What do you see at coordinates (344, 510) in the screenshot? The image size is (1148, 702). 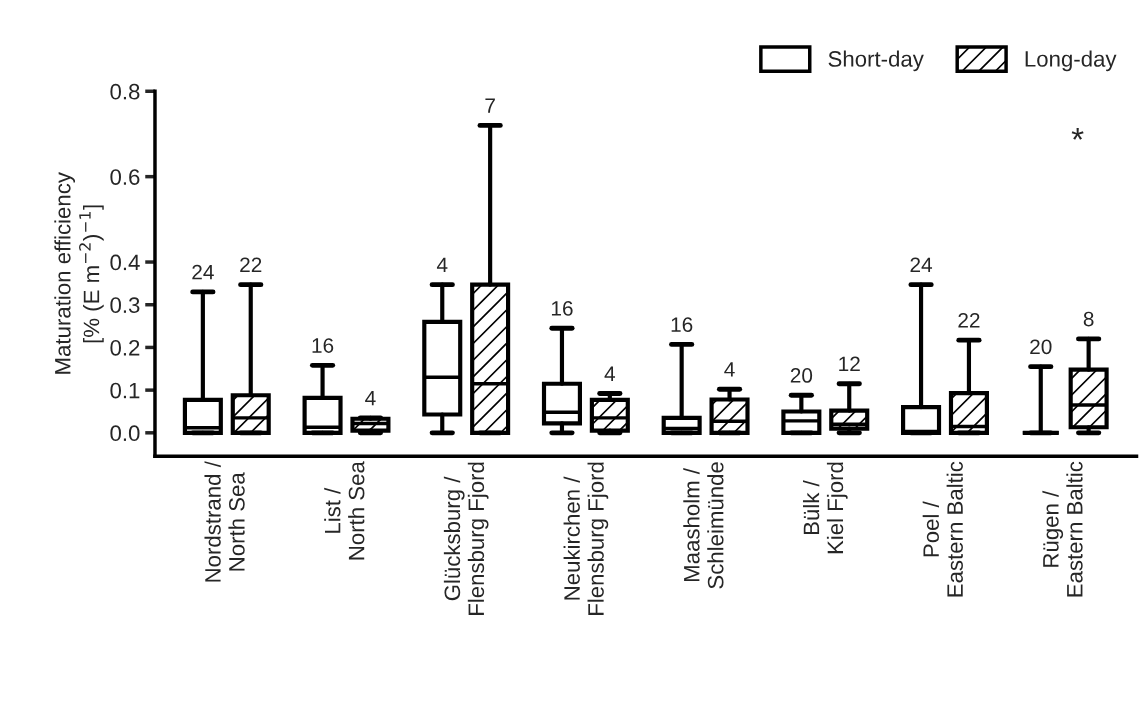 I see `x-tick-label: List / North Sea` at bounding box center [344, 510].